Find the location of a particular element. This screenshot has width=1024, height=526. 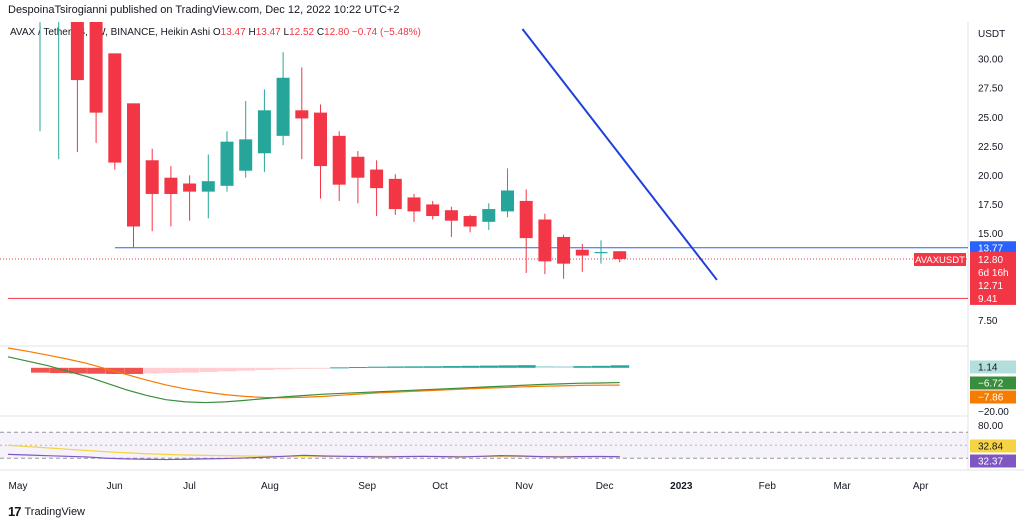

tradingview-logo-icon: 17 is located at coordinates (15, 511).